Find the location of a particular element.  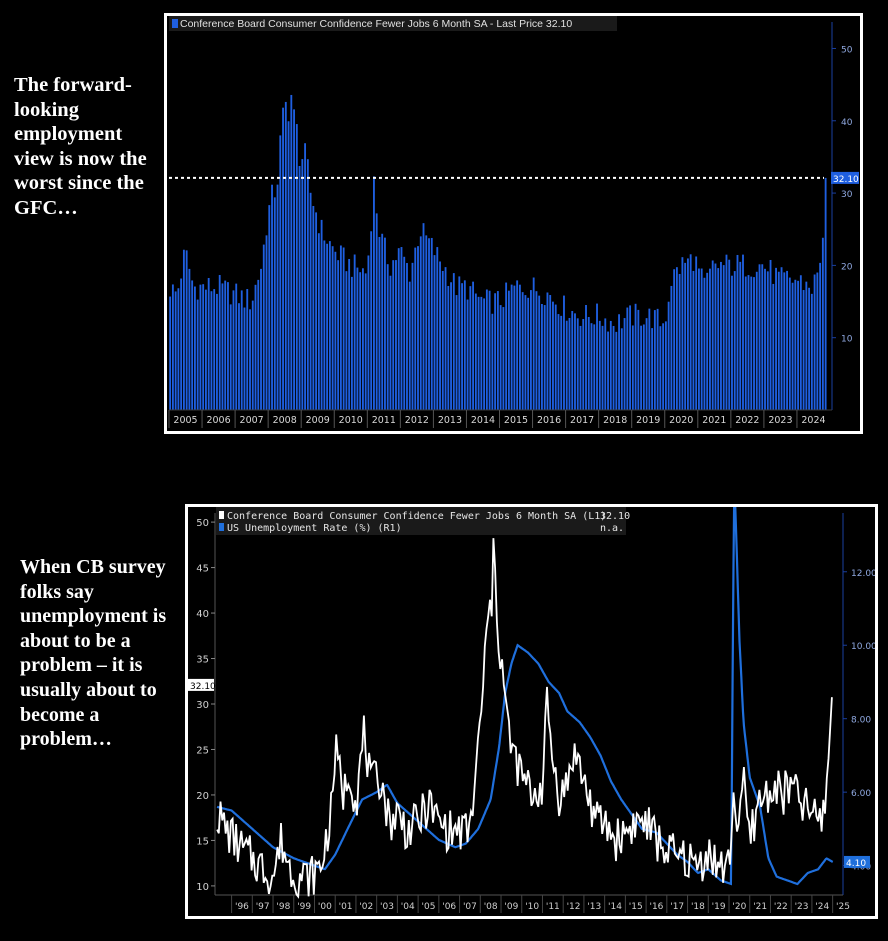

x-tick-label: 2008 is located at coordinates (285, 420).